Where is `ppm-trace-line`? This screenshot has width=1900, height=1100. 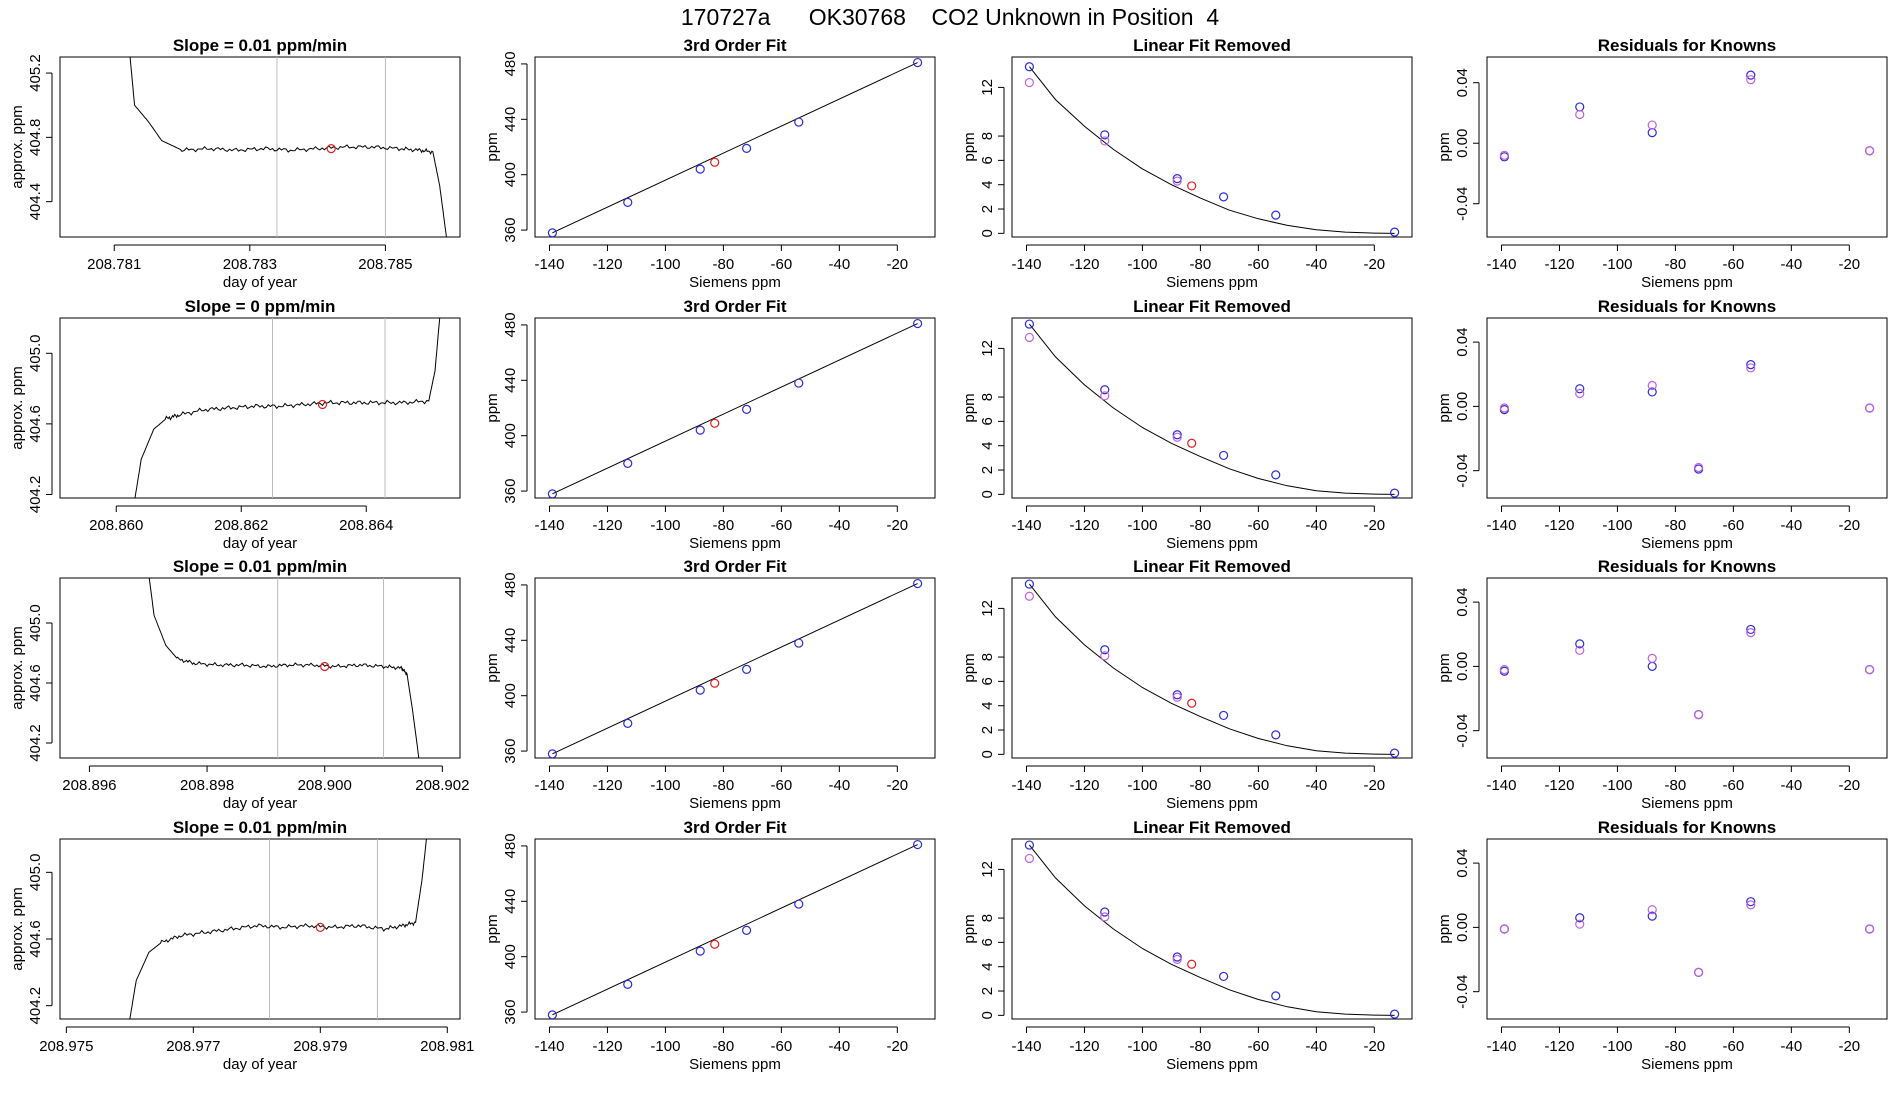
ppm-trace-line is located at coordinates (288, 147).